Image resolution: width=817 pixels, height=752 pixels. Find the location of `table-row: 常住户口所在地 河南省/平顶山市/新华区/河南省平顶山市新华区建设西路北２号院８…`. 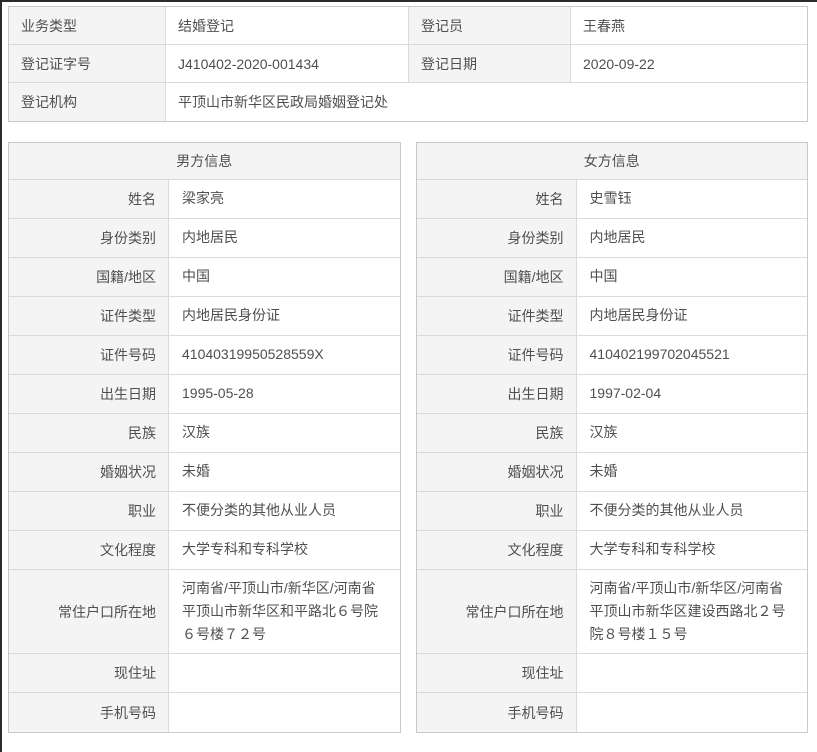

table-row: 常住户口所在地 河南省/平顶山市/新华区/河南省平顶山市新华区建设西路北２号院８… is located at coordinates (611, 612).